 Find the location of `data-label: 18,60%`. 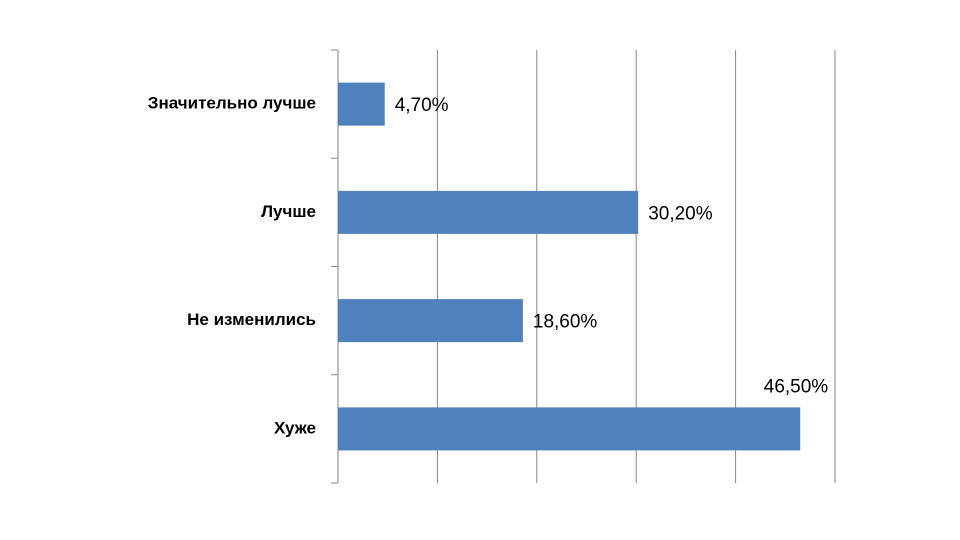

data-label: 18,60% is located at coordinates (565, 322).